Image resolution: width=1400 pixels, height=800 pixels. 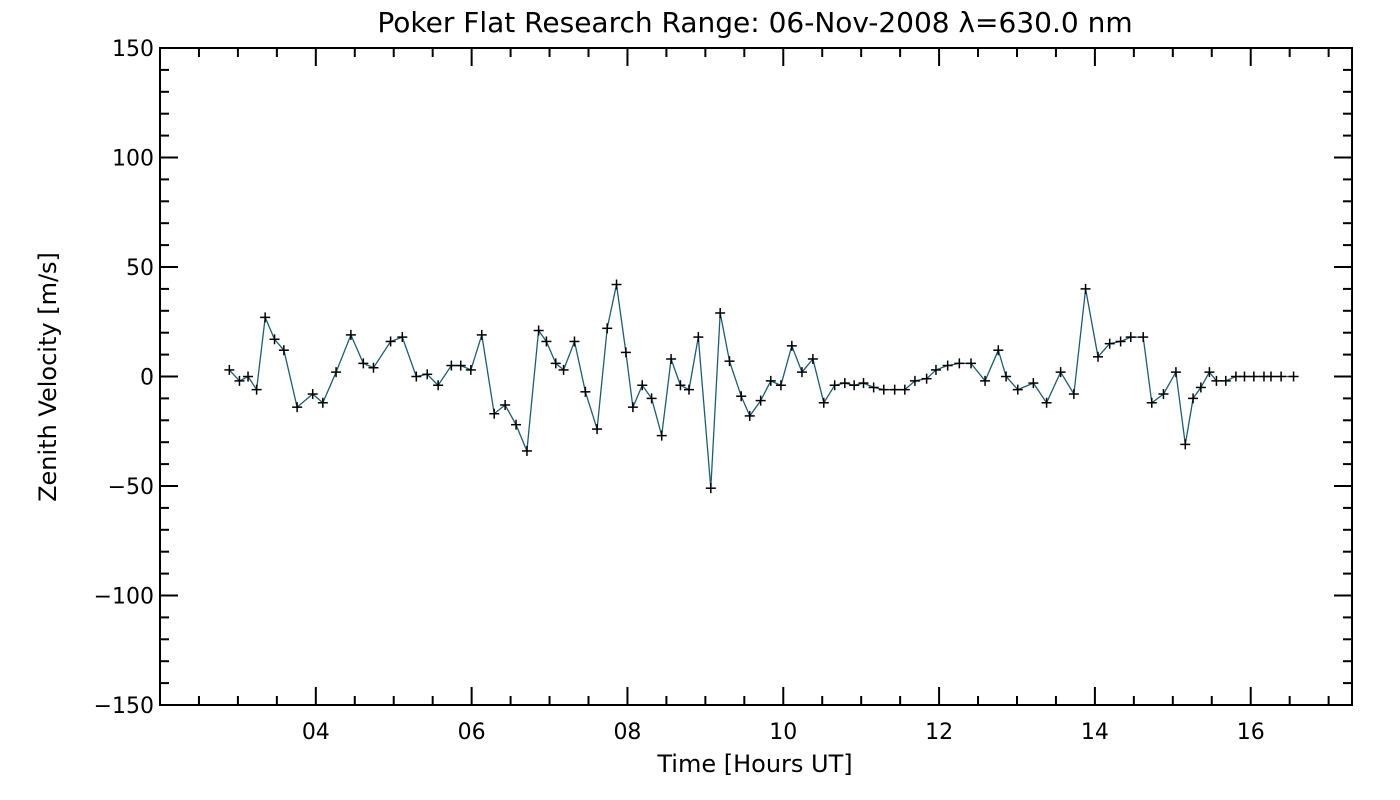 What do you see at coordinates (140, 268) in the screenshot?
I see `y-tick-label: 50` at bounding box center [140, 268].